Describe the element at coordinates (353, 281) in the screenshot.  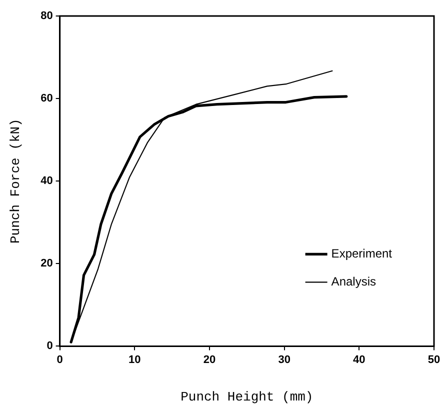
I see `legend-label: Analysis` at that location.